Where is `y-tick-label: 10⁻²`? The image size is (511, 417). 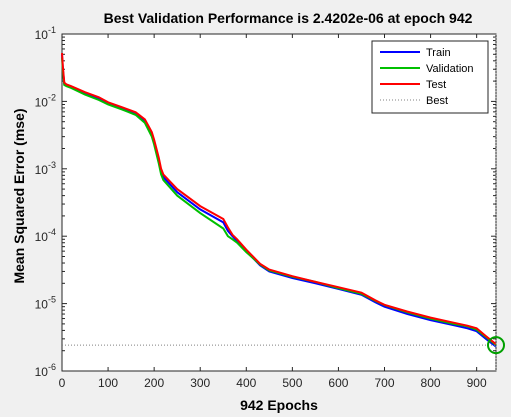 y-tick-label: 10⁻² is located at coordinates (45, 100).